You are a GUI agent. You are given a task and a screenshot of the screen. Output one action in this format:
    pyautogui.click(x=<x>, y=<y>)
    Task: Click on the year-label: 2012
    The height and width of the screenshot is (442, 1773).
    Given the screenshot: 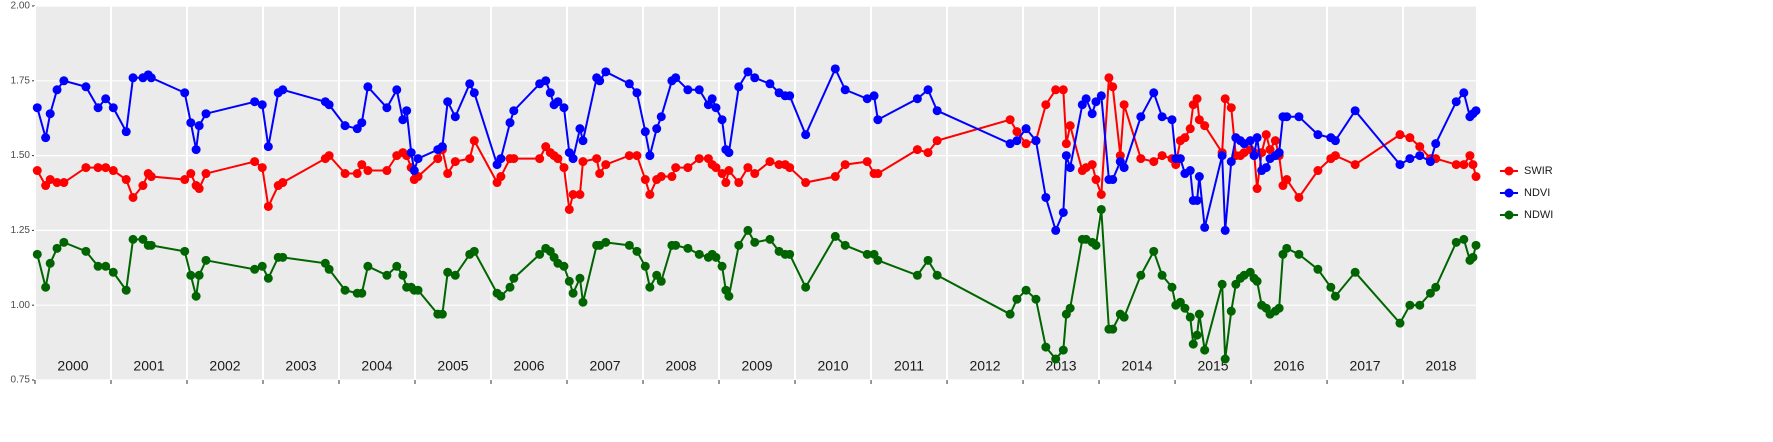 What is the action you would take?
    pyautogui.click(x=984, y=366)
    